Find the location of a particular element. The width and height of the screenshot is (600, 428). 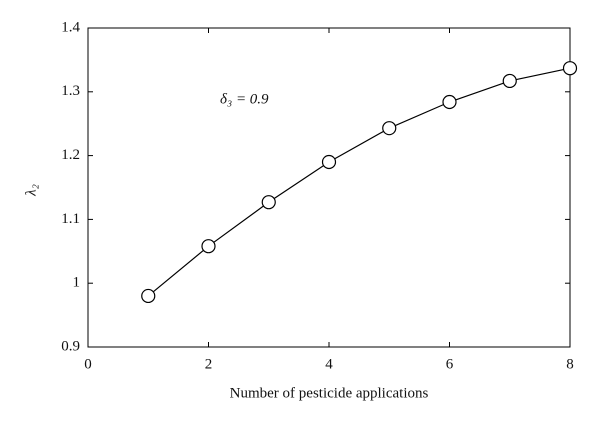

y-tick-label: 1.1 is located at coordinates (70, 219).